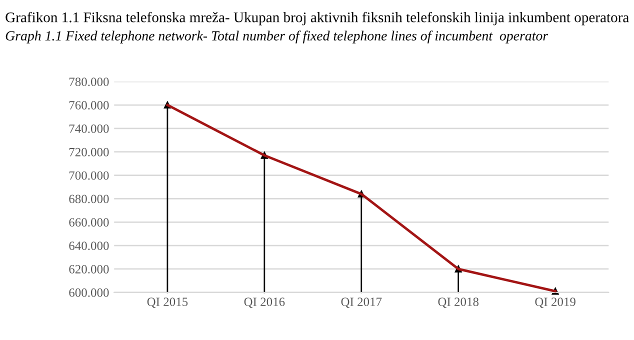  What do you see at coordinates (89, 152) in the screenshot?
I see `y-tick-label: 720.000` at bounding box center [89, 152].